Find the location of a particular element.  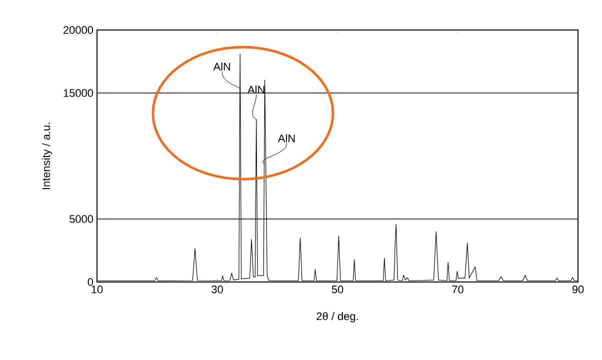

x-tick-label: 10 is located at coordinates (97, 290).